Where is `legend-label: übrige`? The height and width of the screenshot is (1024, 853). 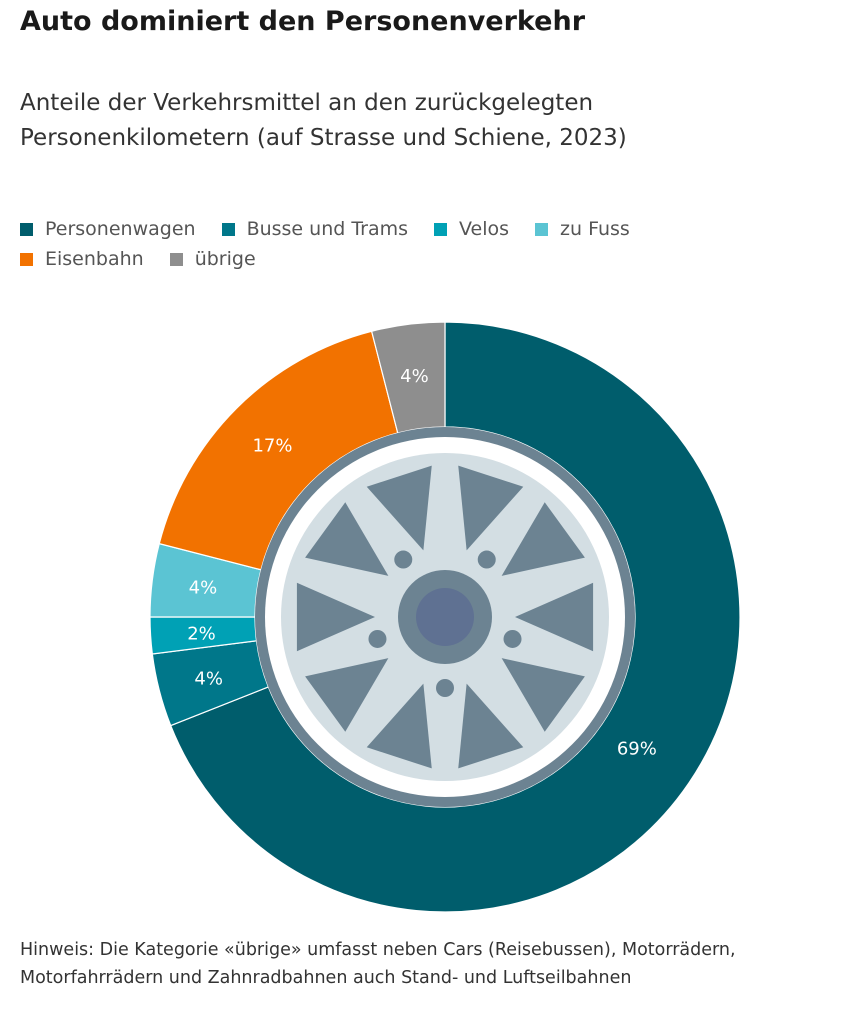 legend-label: übrige is located at coordinates (225, 259).